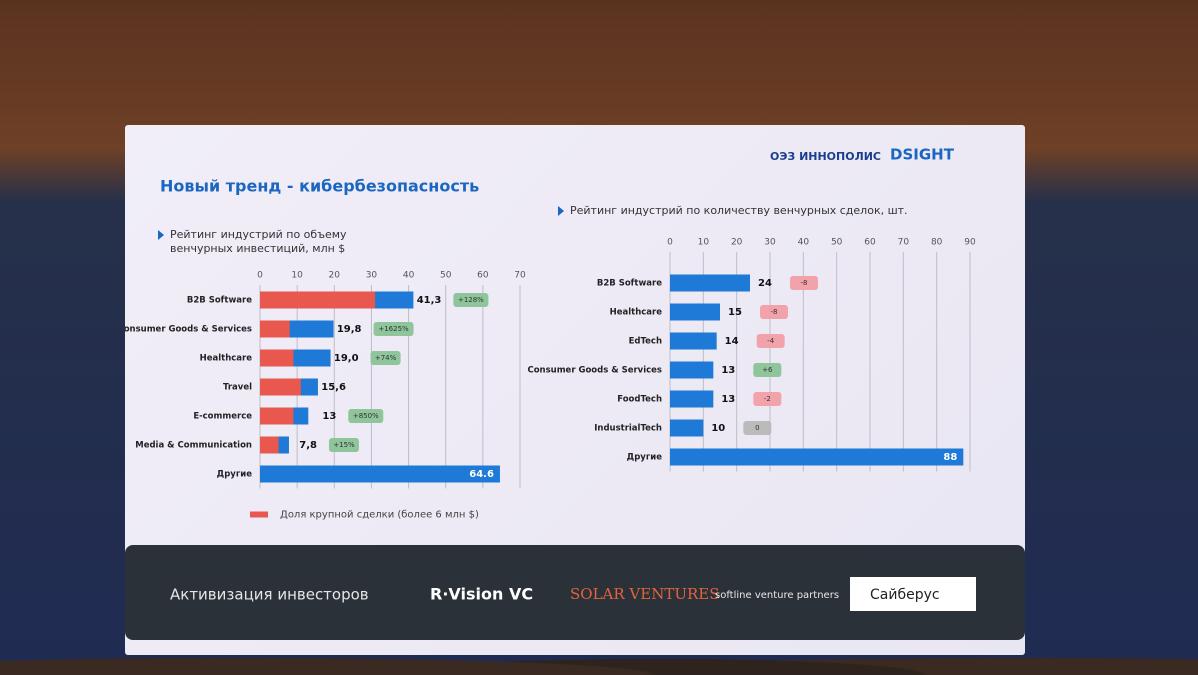 The image size is (1198, 675). I want to click on footer-label: Активизация инвесторов, so click(269, 595).